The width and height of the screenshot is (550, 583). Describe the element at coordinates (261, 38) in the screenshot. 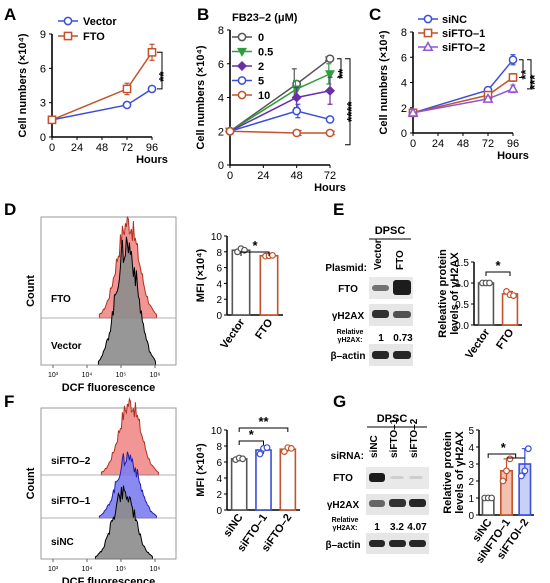

I see `legend-label-0: 0` at that location.